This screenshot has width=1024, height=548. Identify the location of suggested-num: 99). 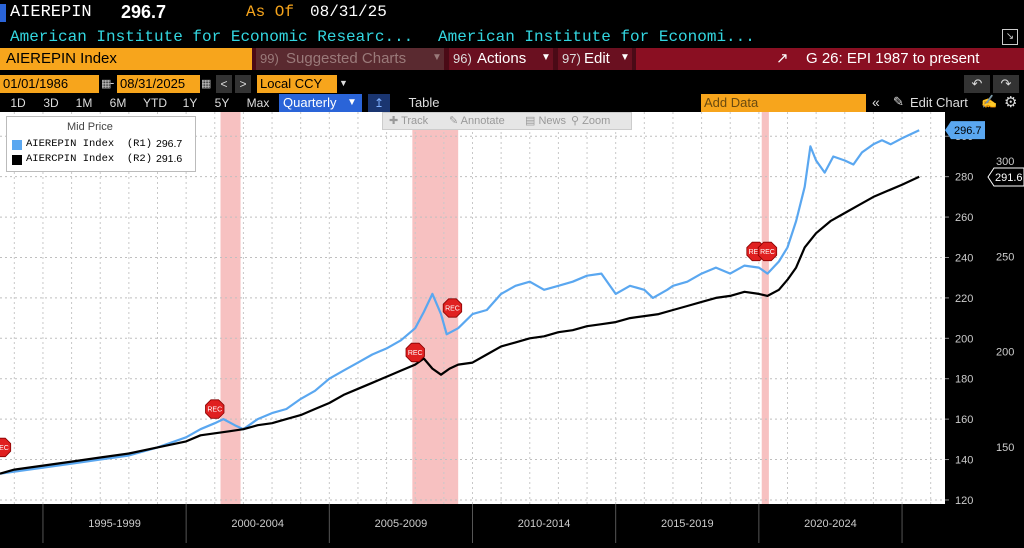
(269, 58).